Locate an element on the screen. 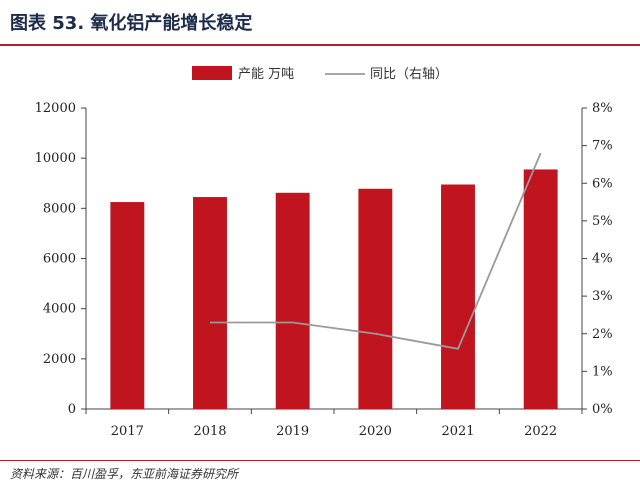 This screenshot has width=640, height=489. source-divider is located at coordinates (320, 460).